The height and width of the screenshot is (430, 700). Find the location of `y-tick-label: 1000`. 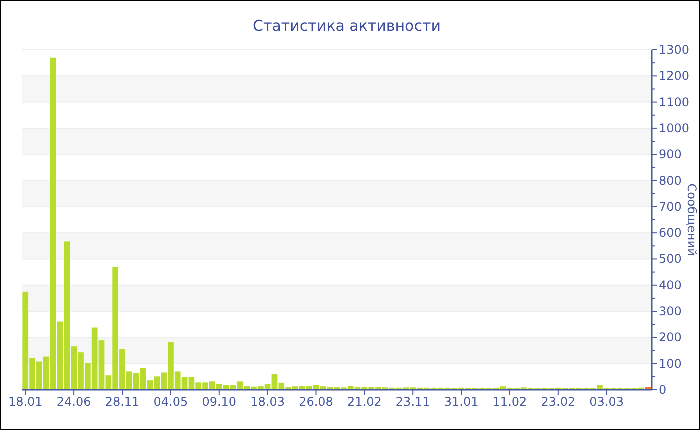

y-tick-label: 1000 is located at coordinates (674, 128).